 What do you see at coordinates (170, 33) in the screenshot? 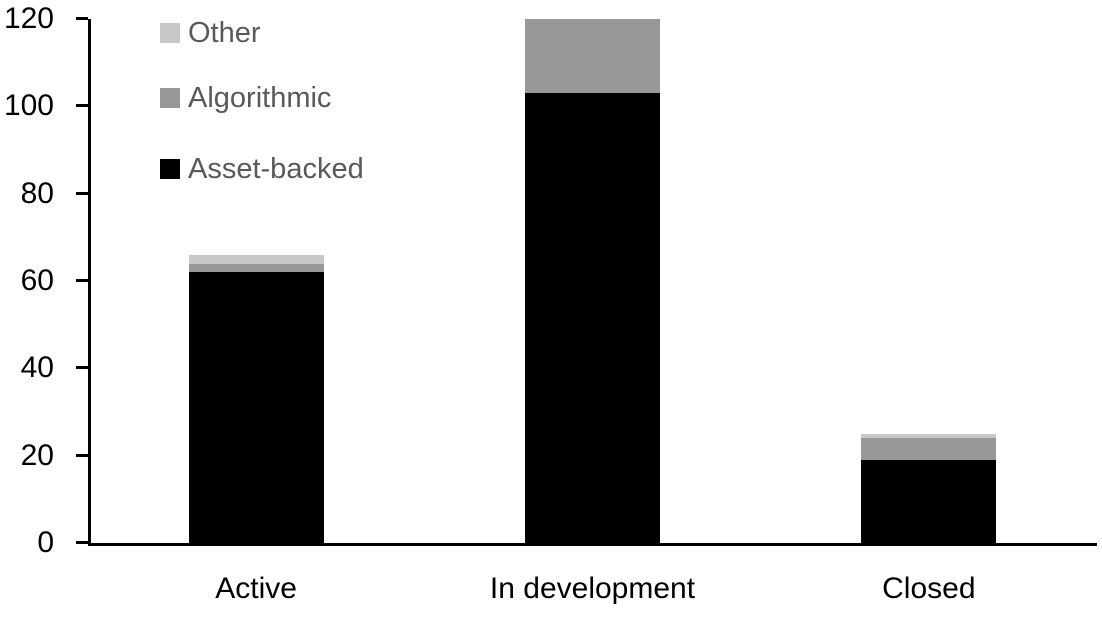
I see `legend-swatch-other-icon` at bounding box center [170, 33].